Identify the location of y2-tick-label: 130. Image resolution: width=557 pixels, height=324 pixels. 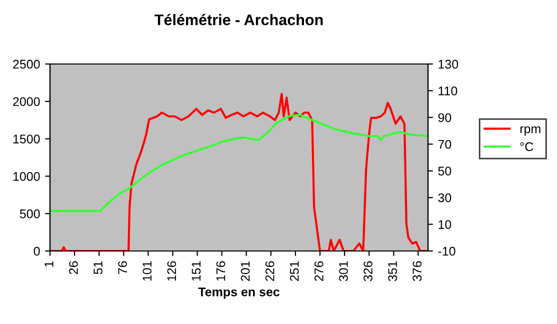
(448, 64).